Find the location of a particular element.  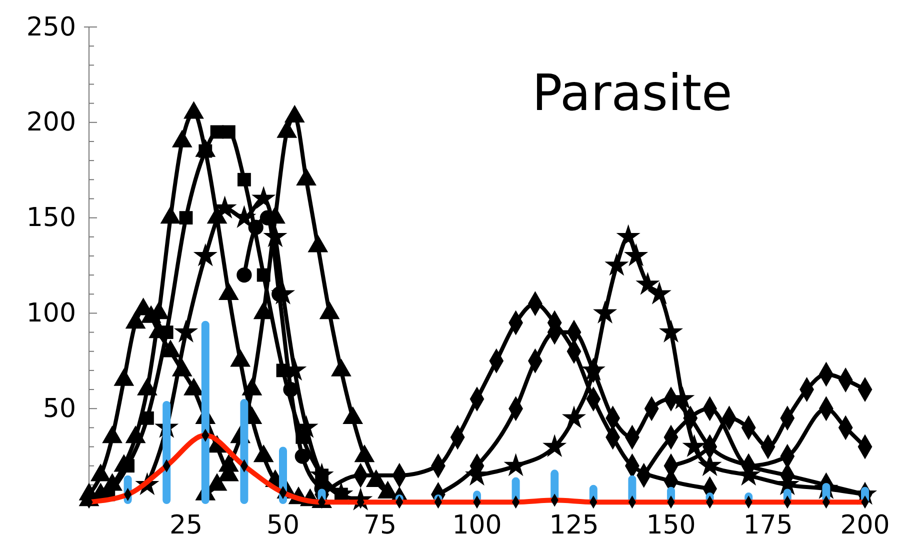

y-tick-label: 150 is located at coordinates (51, 218).